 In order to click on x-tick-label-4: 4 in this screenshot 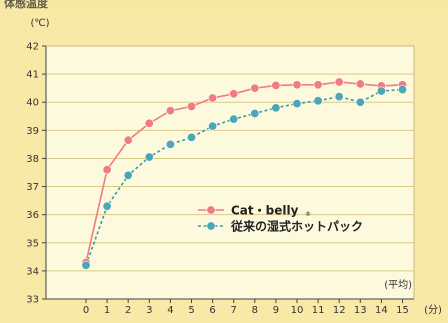, I will do `click(170, 310)`.